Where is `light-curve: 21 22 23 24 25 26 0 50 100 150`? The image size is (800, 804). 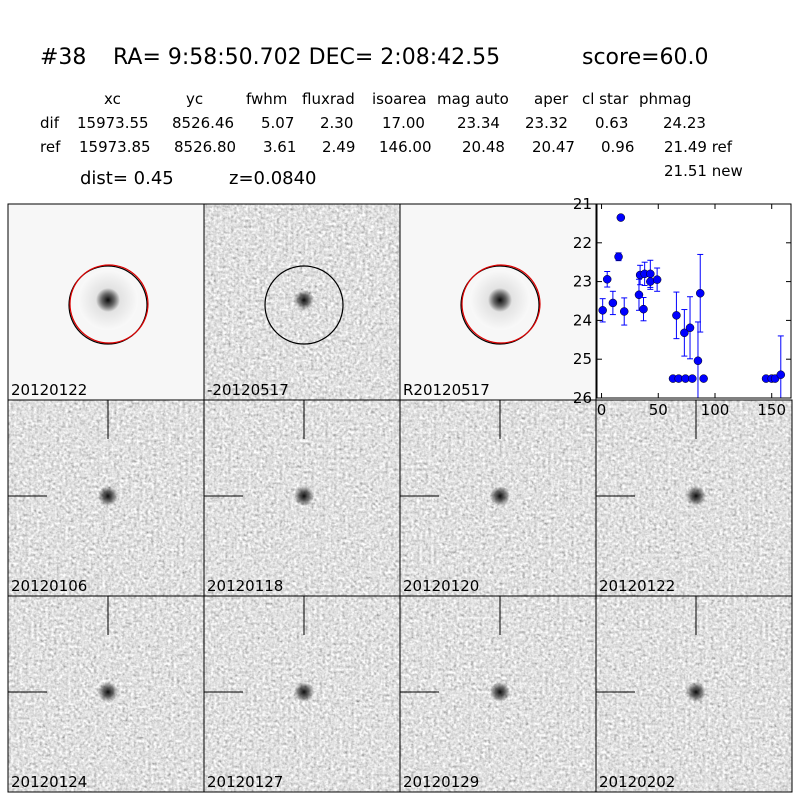 light-curve: 21 22 23 24 25 26 0 50 100 150 is located at coordinates (682, 307).